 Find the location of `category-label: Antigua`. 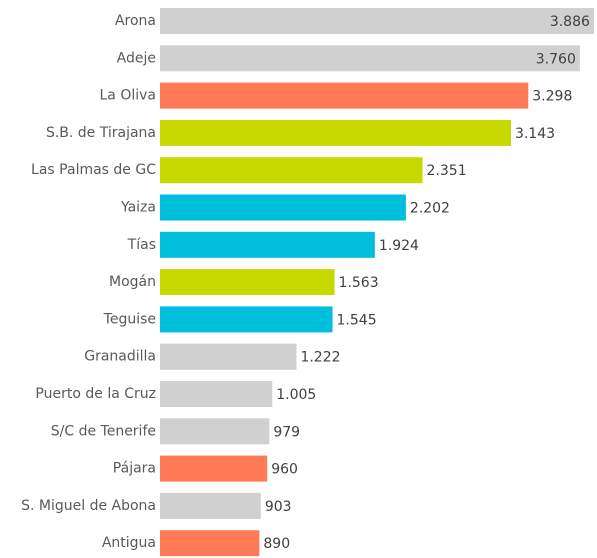

category-label: Antigua is located at coordinates (129, 543).